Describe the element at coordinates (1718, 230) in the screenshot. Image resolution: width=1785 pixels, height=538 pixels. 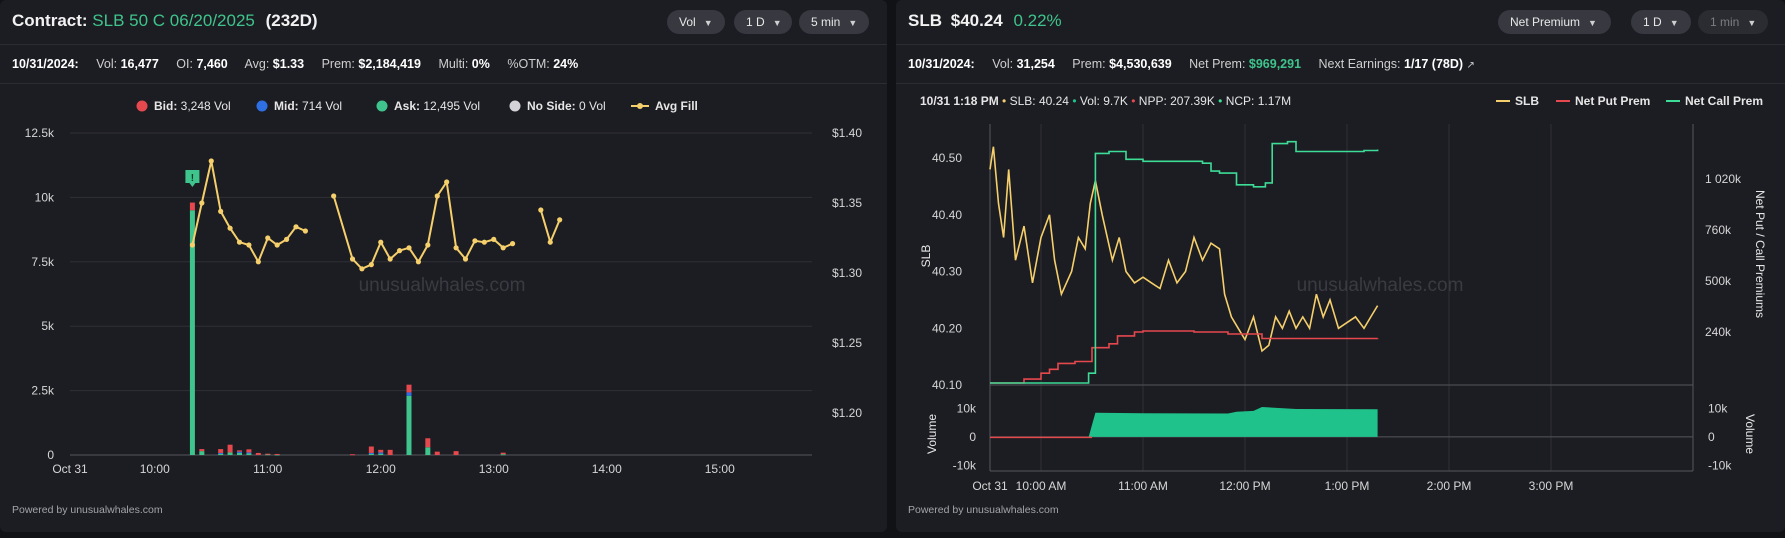
I see `y-right-tick-label: 760k` at that location.